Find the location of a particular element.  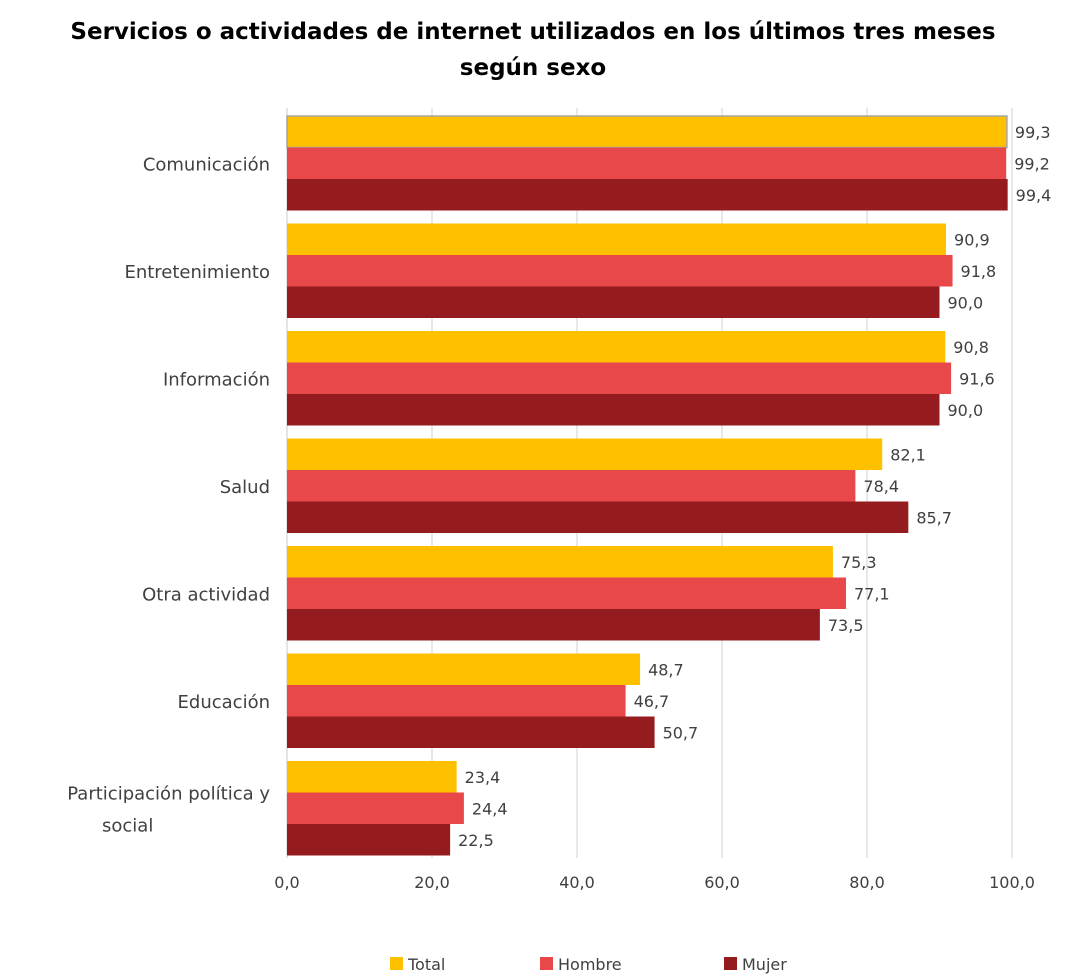

data-label: 85,7 is located at coordinates (934, 517).